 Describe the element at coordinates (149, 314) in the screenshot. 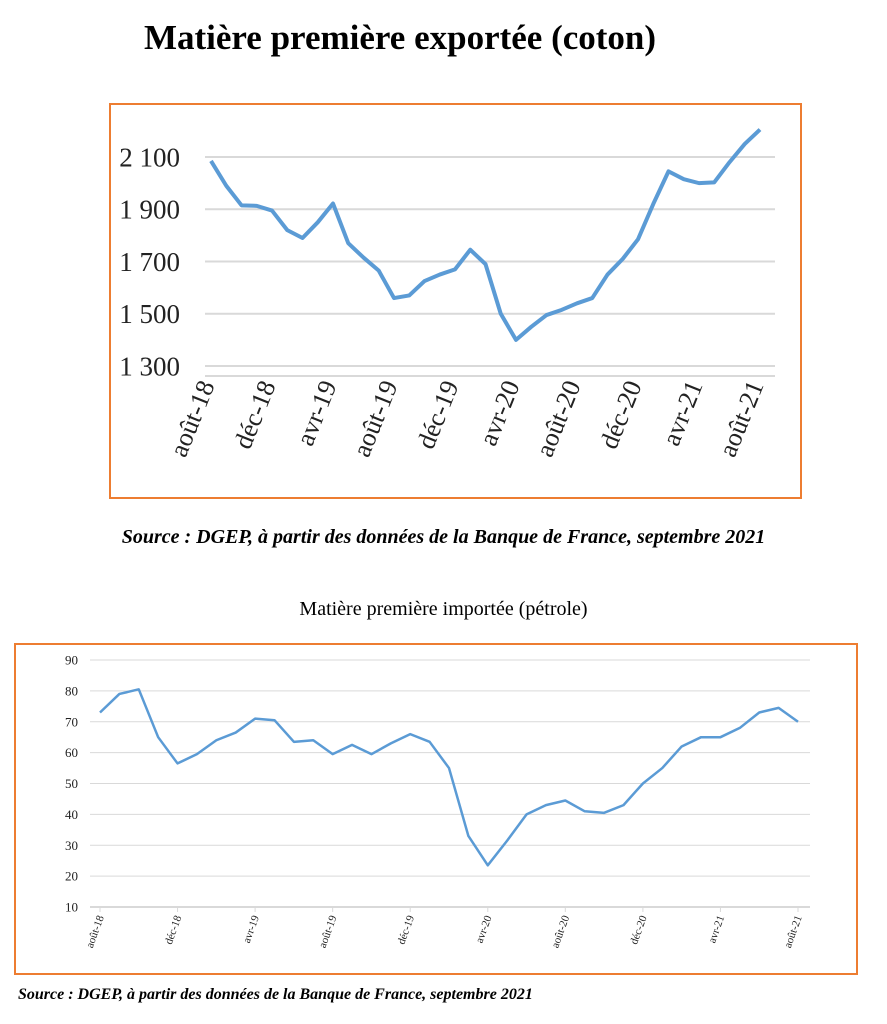

I see `y-tick-label: 1 500` at that location.